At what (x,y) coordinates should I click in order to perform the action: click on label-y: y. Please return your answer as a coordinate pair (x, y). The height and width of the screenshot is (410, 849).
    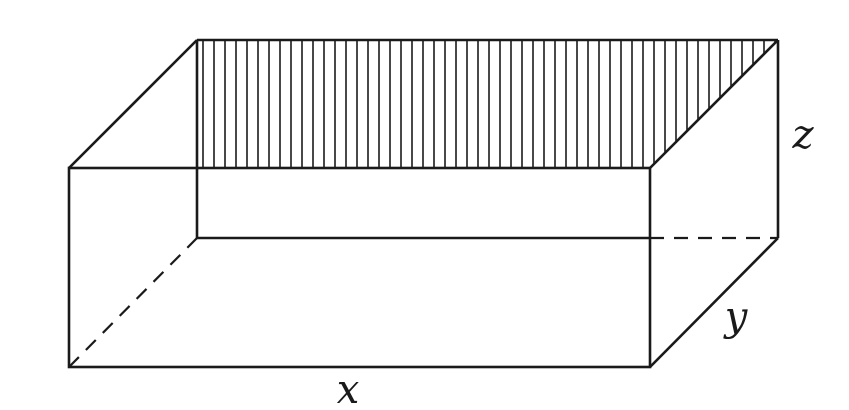
    Looking at the image, I should click on (736, 317).